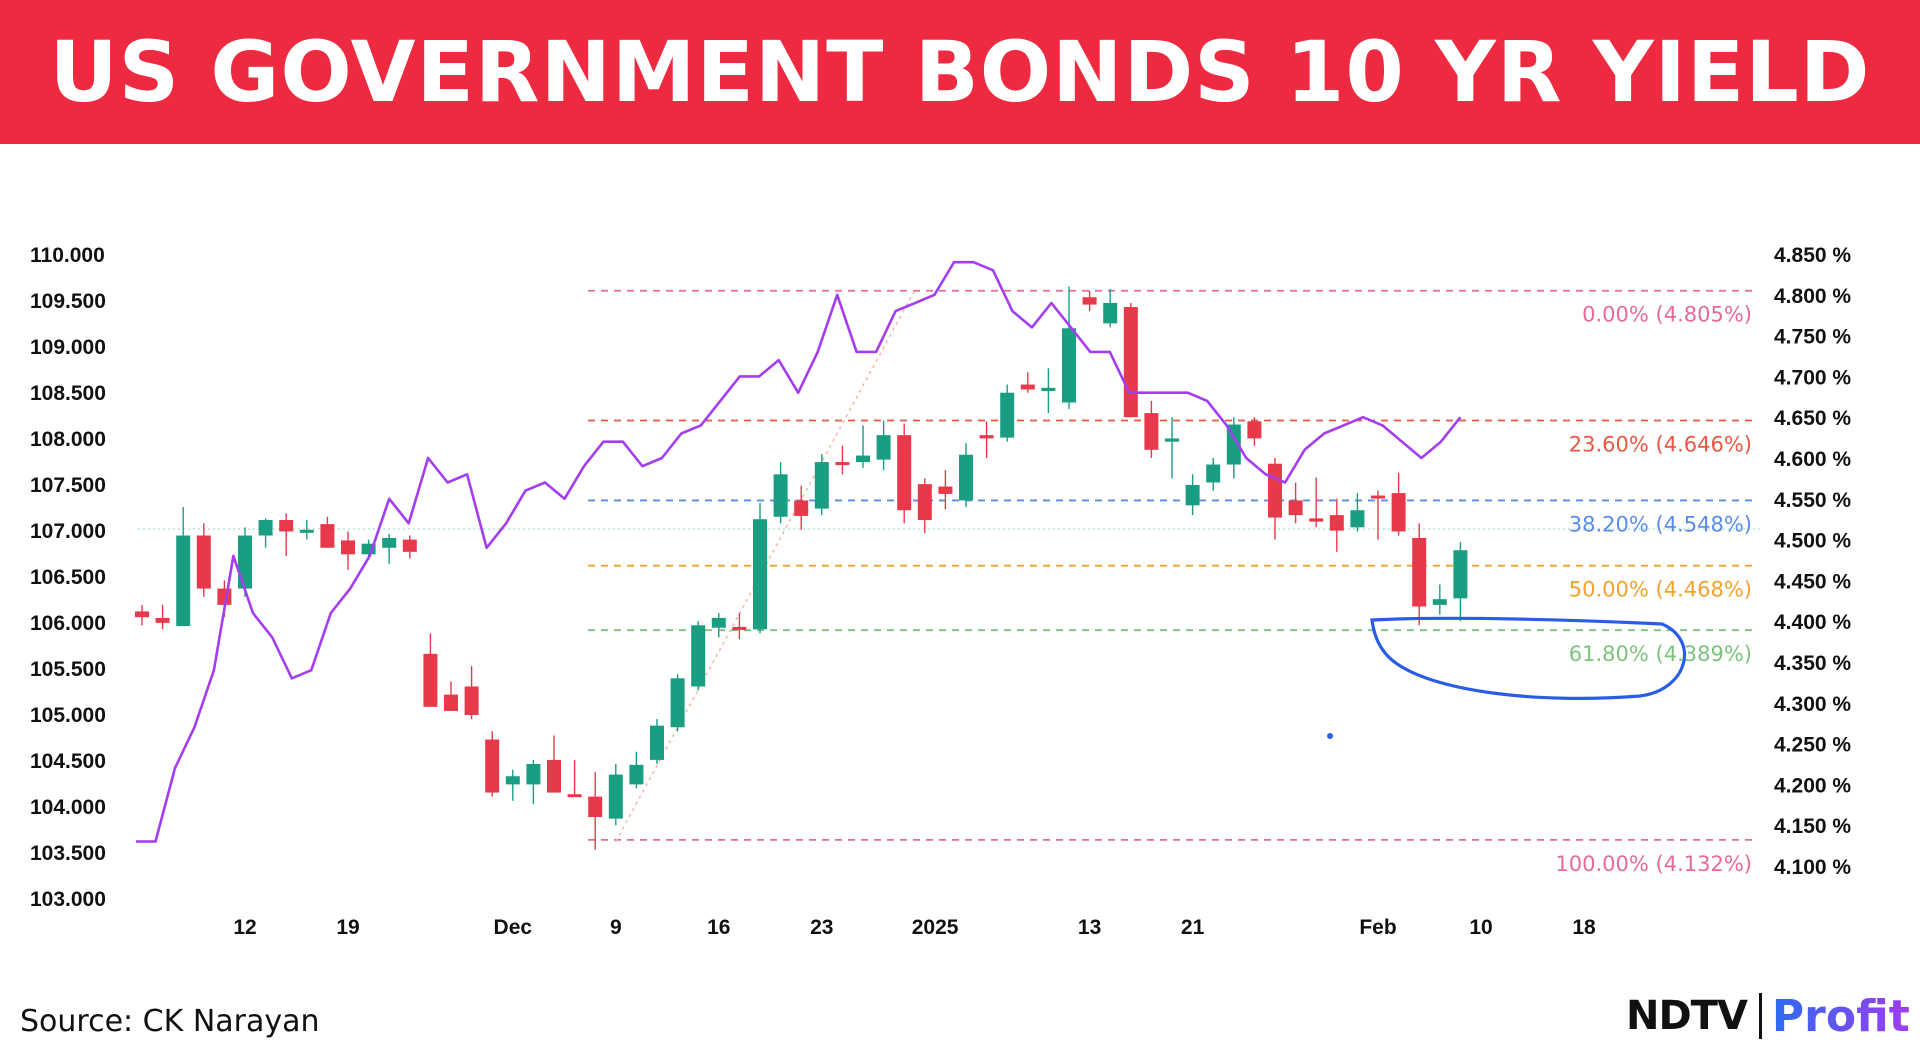 The height and width of the screenshot is (1054, 1920). Describe the element at coordinates (68, 715) in the screenshot. I see `left-axis-tick: 105.000` at that location.